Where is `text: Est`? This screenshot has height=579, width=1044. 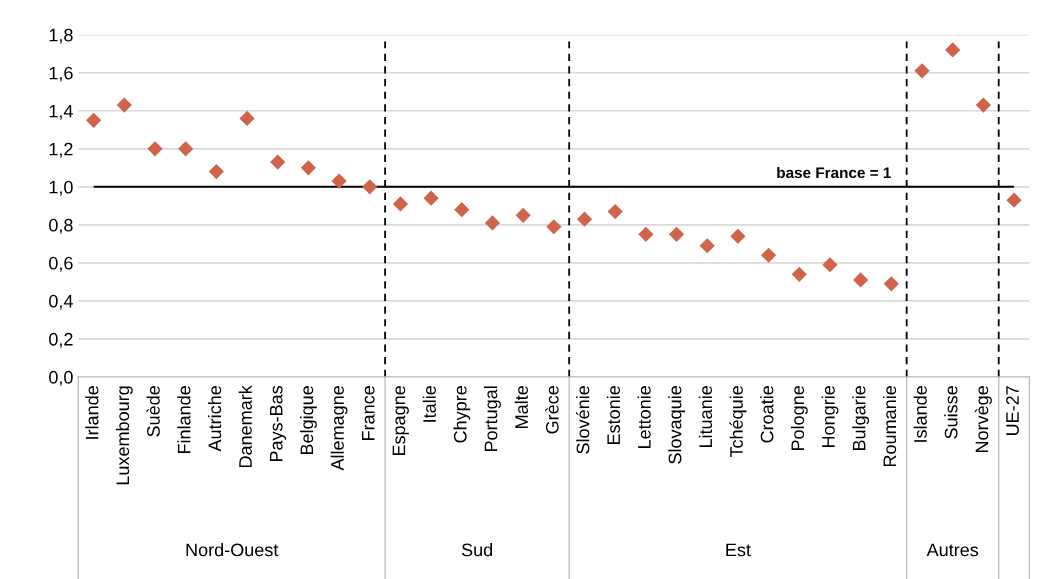
text: Est is located at coordinates (738, 550).